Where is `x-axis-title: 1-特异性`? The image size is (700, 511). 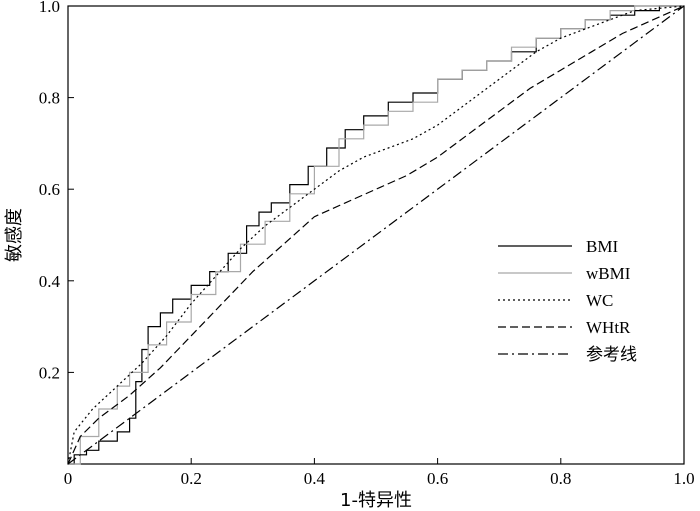
x-axis-title: 1-特异性 is located at coordinates (376, 500).